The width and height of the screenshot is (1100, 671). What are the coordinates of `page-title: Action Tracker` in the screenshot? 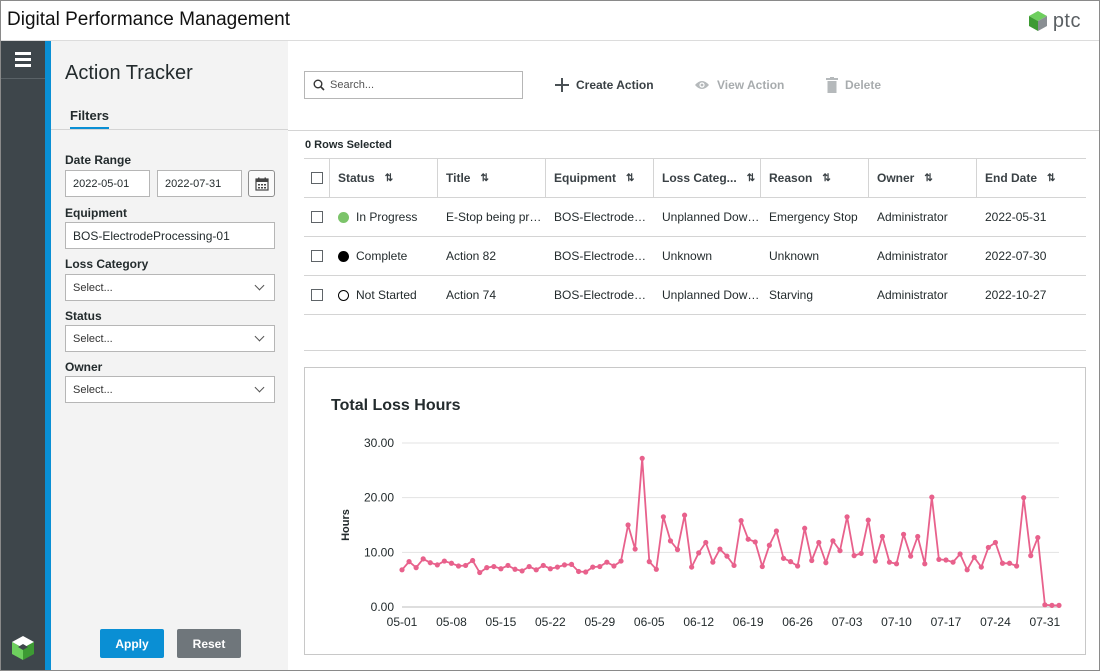 It's located at (129, 73).